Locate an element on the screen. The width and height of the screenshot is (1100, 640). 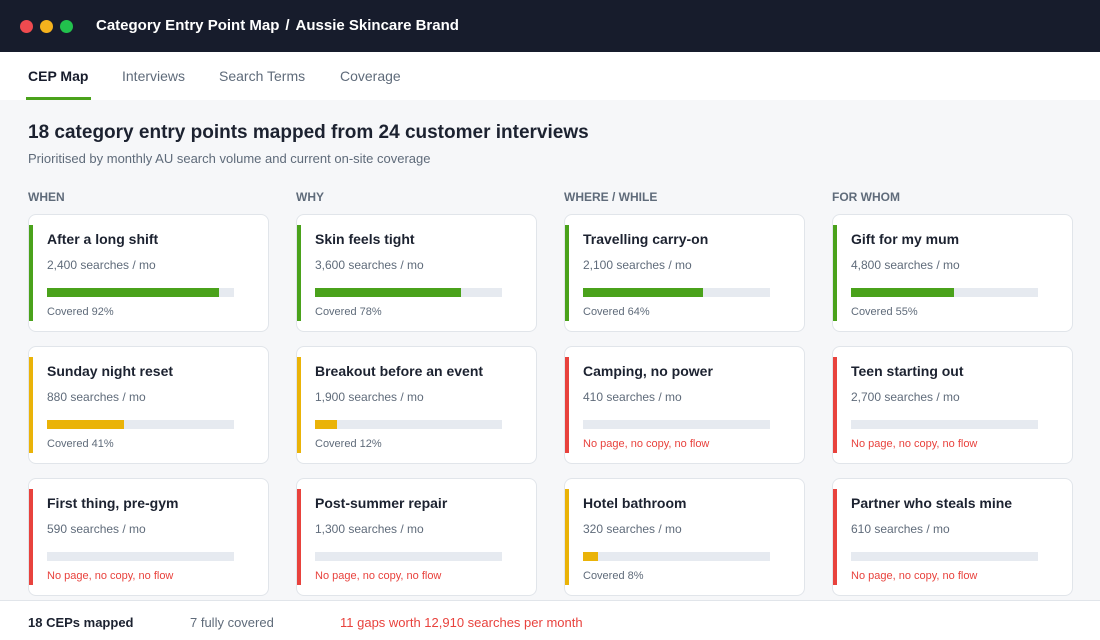
coverage-status: Covered 55% is located at coordinates (884, 312).